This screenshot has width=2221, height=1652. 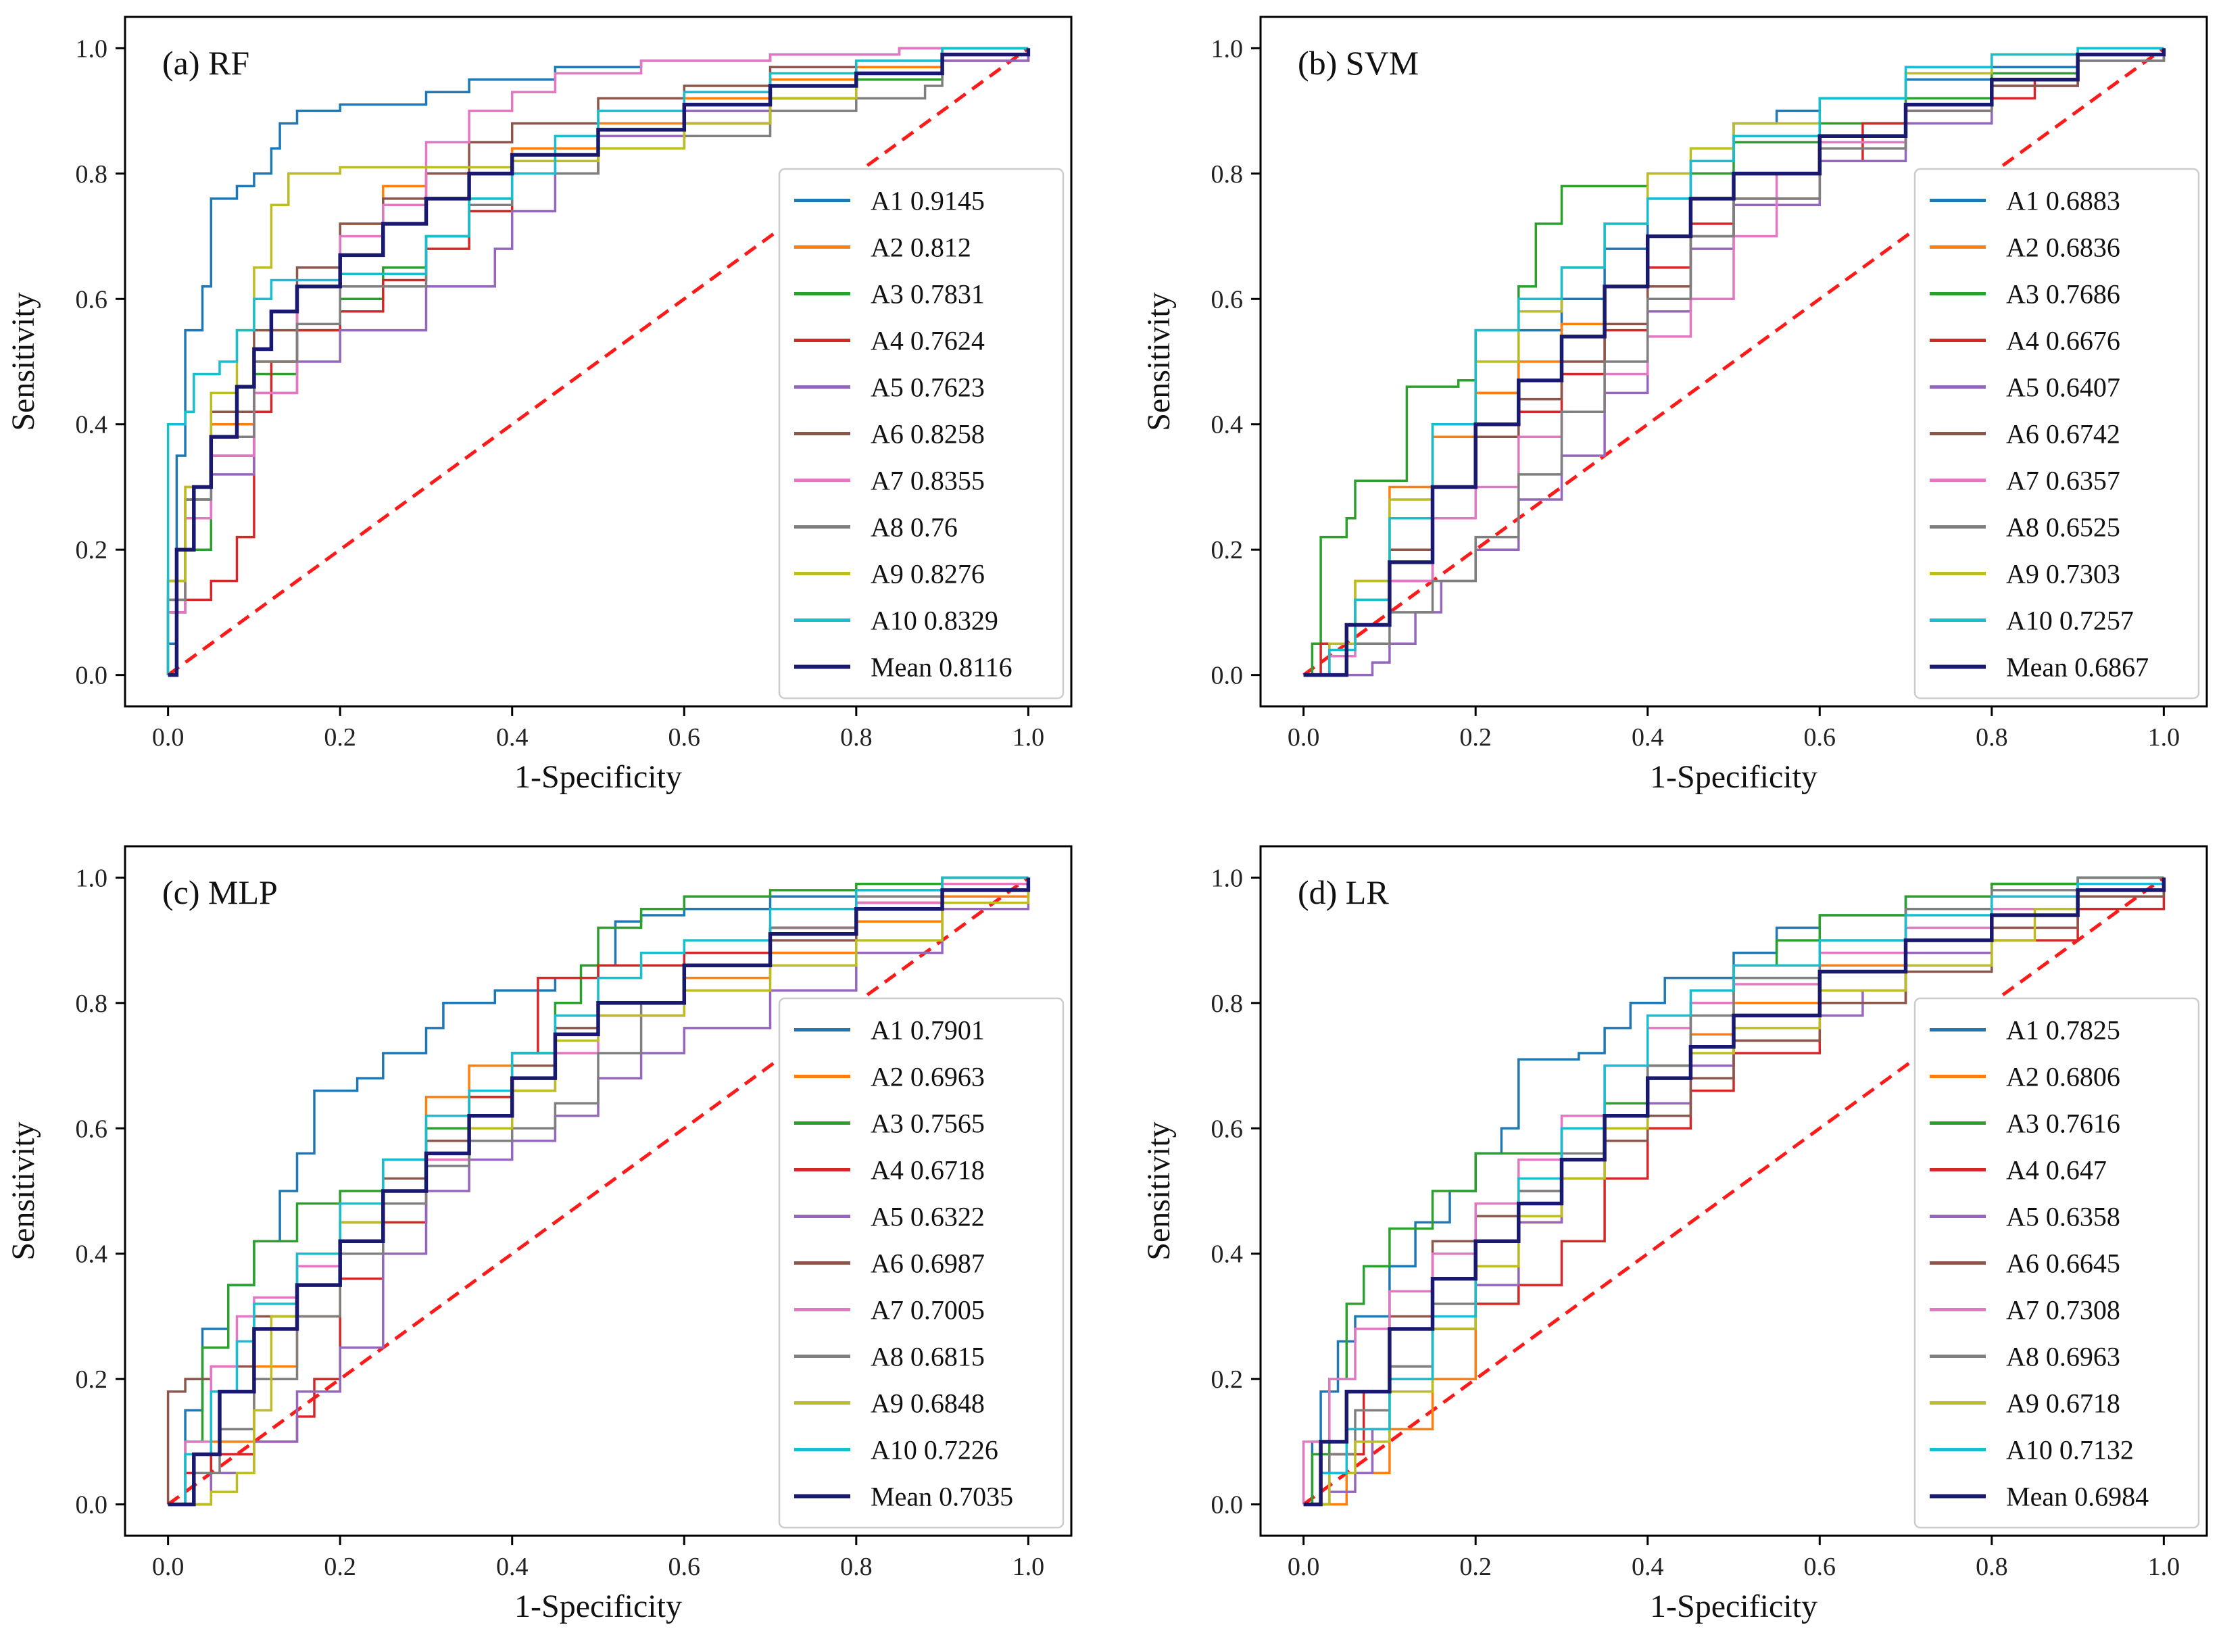 What do you see at coordinates (2063, 434) in the screenshot?
I see `legend-label-a6: A6 0.6742` at bounding box center [2063, 434].